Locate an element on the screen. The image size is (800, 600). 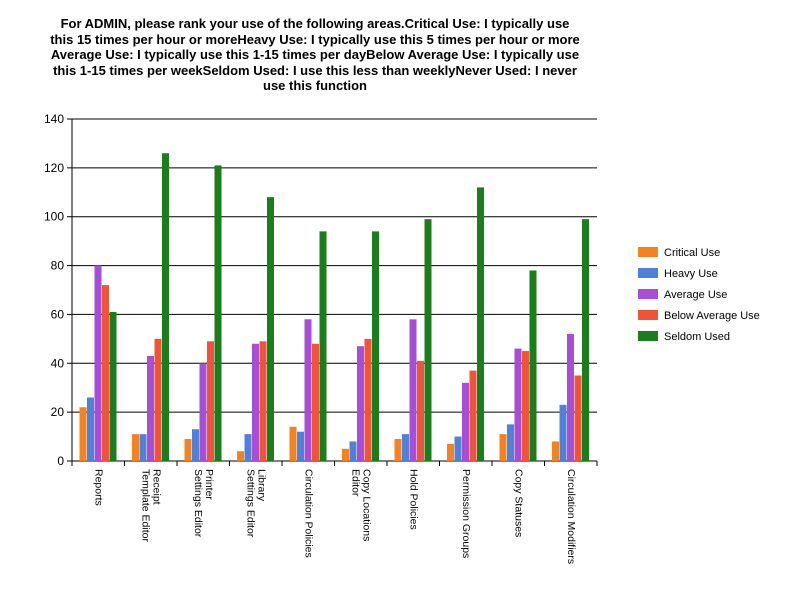
category-label: Reports is located at coordinates (98, 487).